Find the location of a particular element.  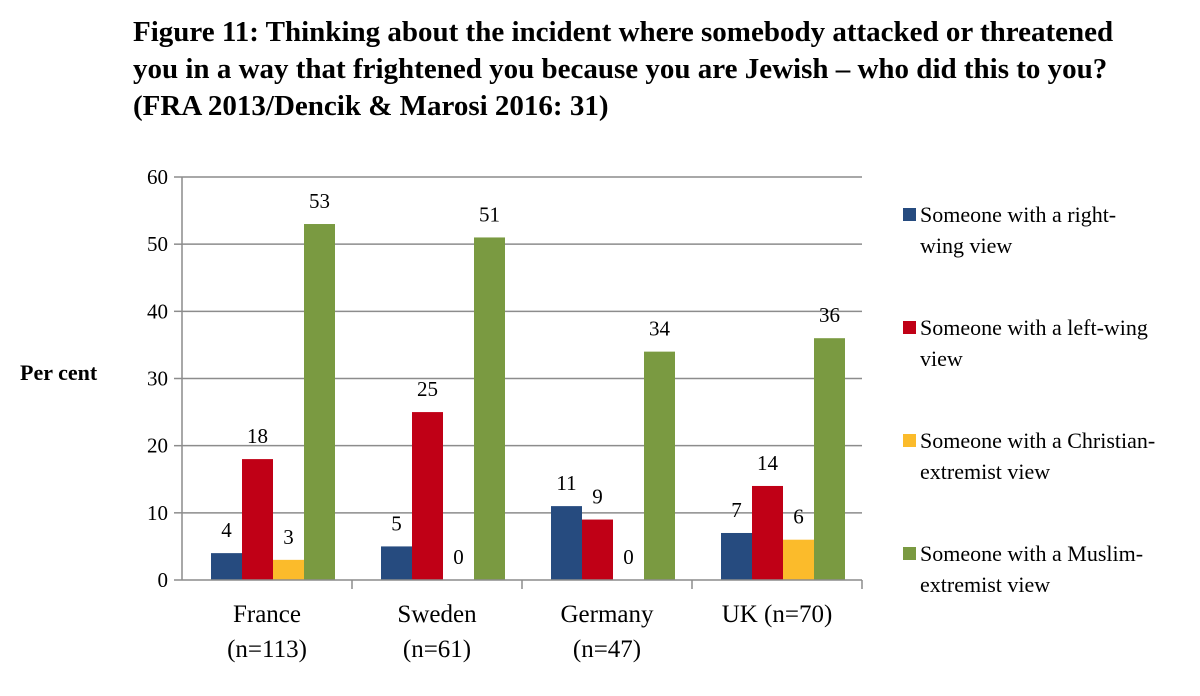

data-label: 9 is located at coordinates (597, 497).